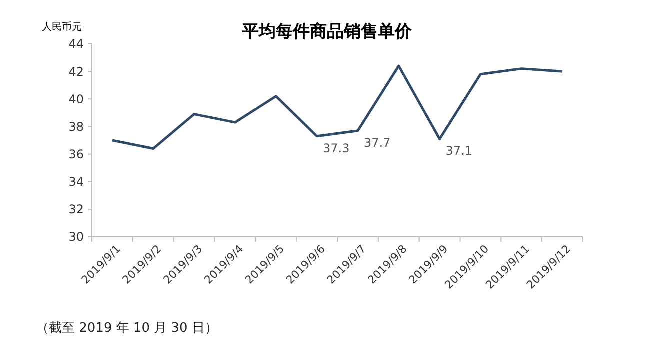 Image resolution: width=654 pixels, height=348 pixels. What do you see at coordinates (76, 71) in the screenshot?
I see `y-tick-label: 42` at bounding box center [76, 71].